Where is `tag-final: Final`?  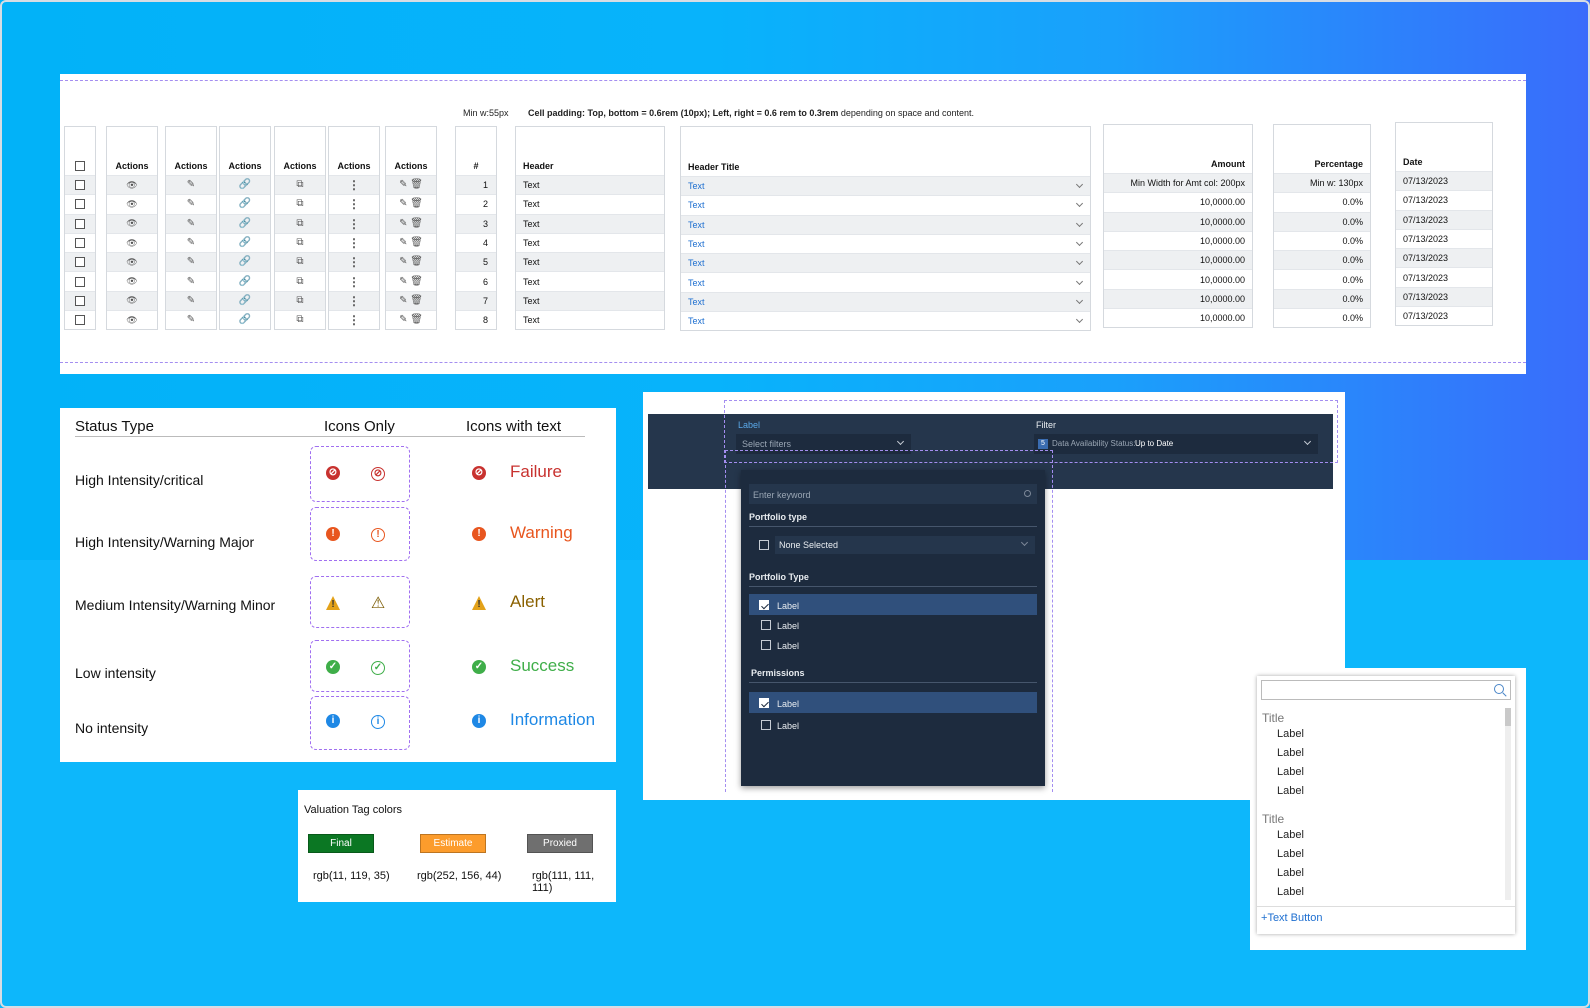 tag-final: Final is located at coordinates (341, 843).